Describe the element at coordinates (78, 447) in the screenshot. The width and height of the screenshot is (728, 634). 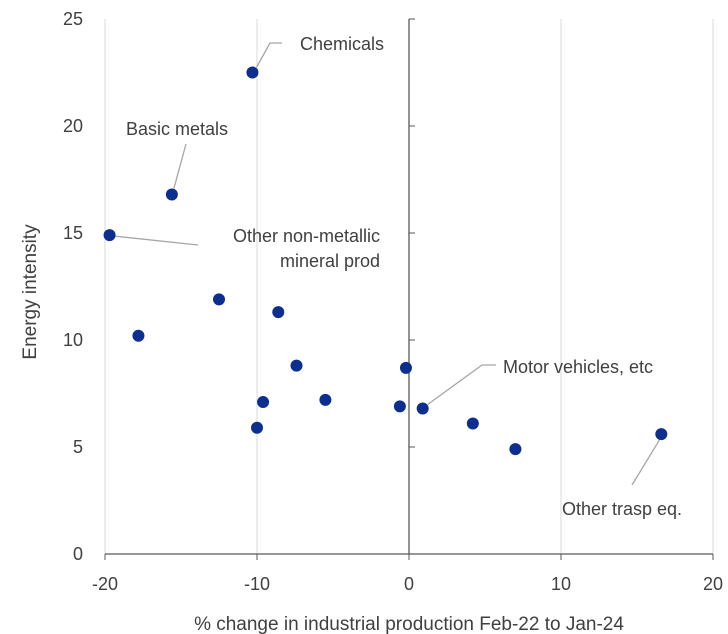
I see `y-tick-label: 5` at that location.